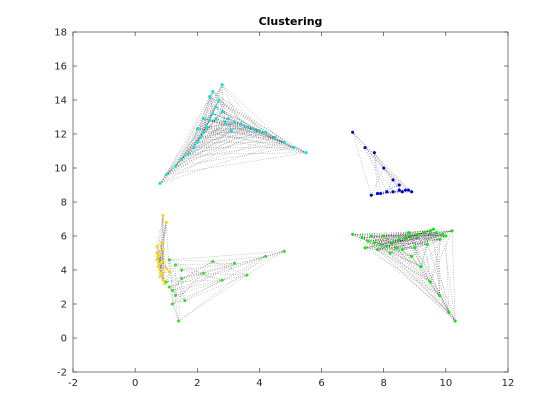 The image size is (560, 420). I want to click on y-tick-label: 8, so click(64, 203).